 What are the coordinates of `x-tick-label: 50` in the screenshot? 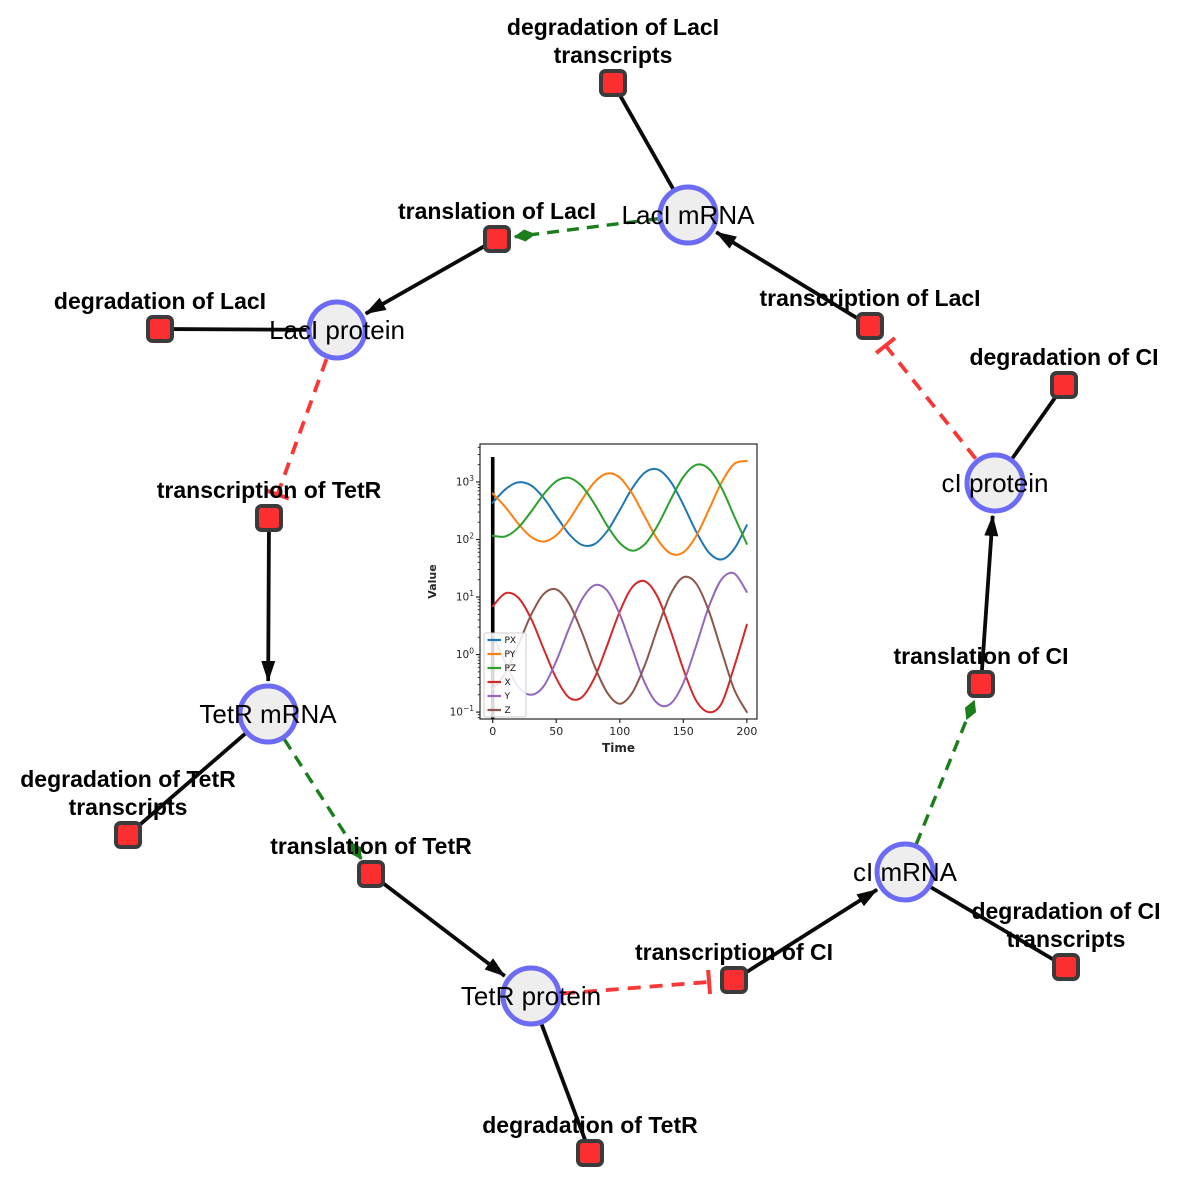 It's located at (556, 731).